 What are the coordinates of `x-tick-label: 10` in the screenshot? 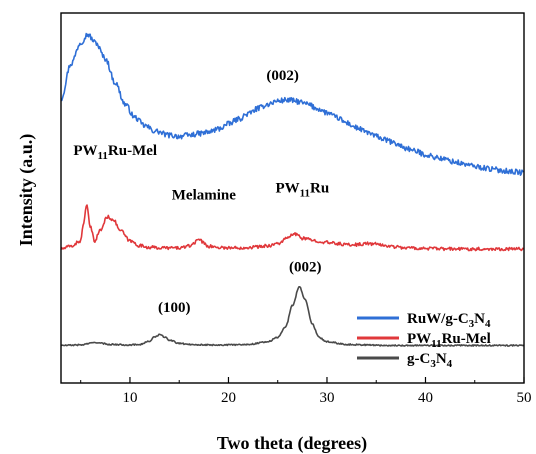 It's located at (129, 398).